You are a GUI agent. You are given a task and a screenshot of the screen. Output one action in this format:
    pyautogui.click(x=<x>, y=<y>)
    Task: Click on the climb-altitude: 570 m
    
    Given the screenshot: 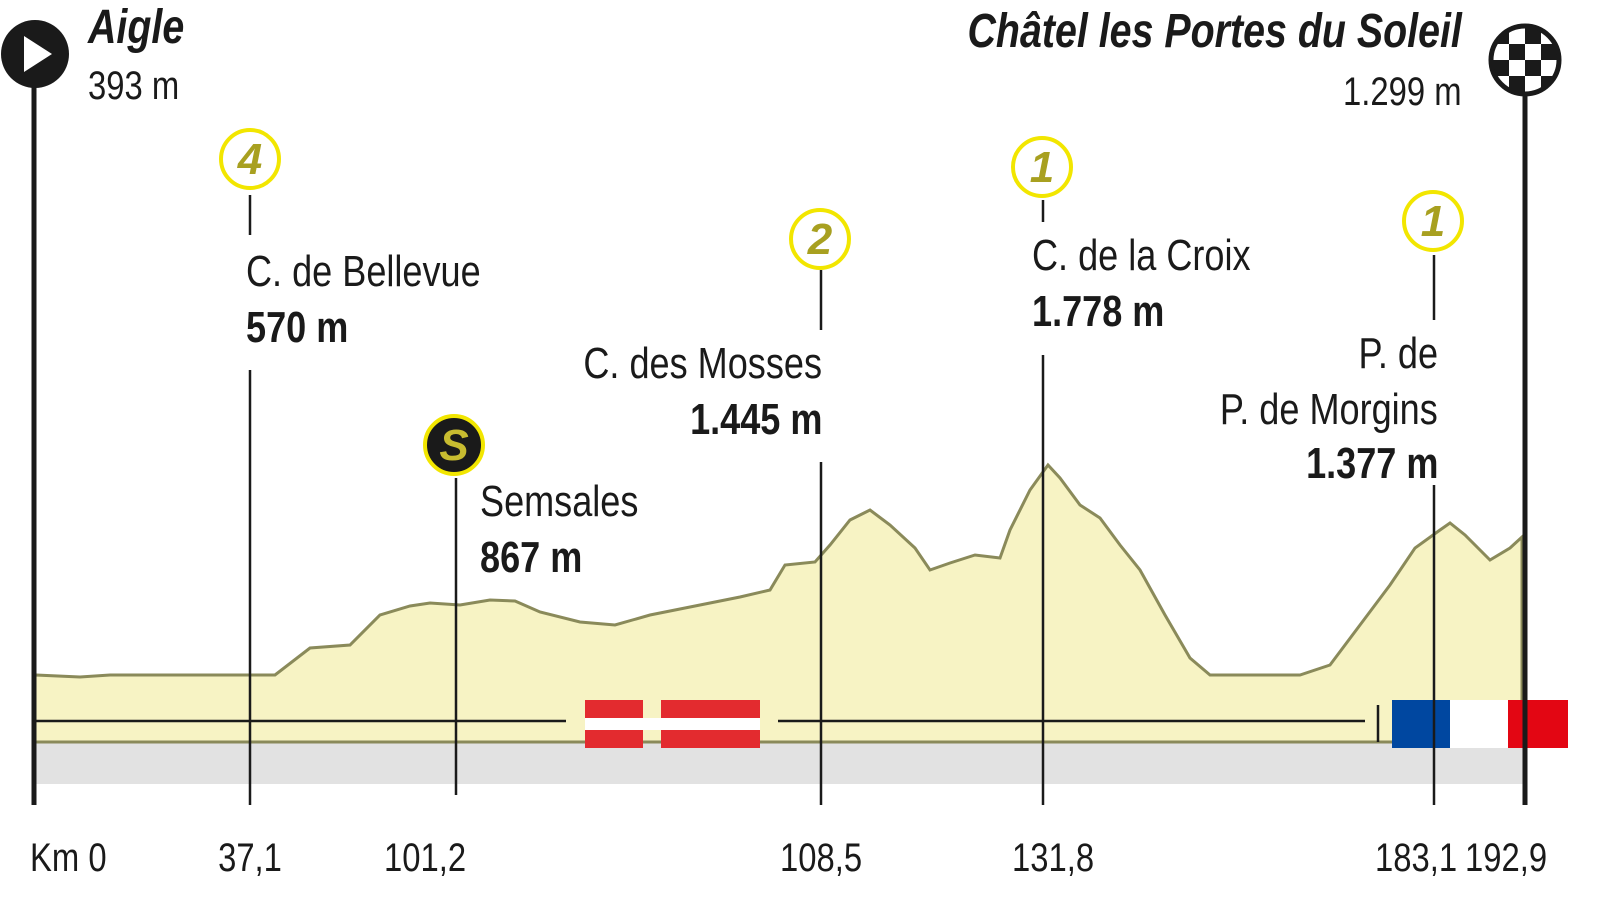 What is the action you would take?
    pyautogui.click(x=297, y=327)
    